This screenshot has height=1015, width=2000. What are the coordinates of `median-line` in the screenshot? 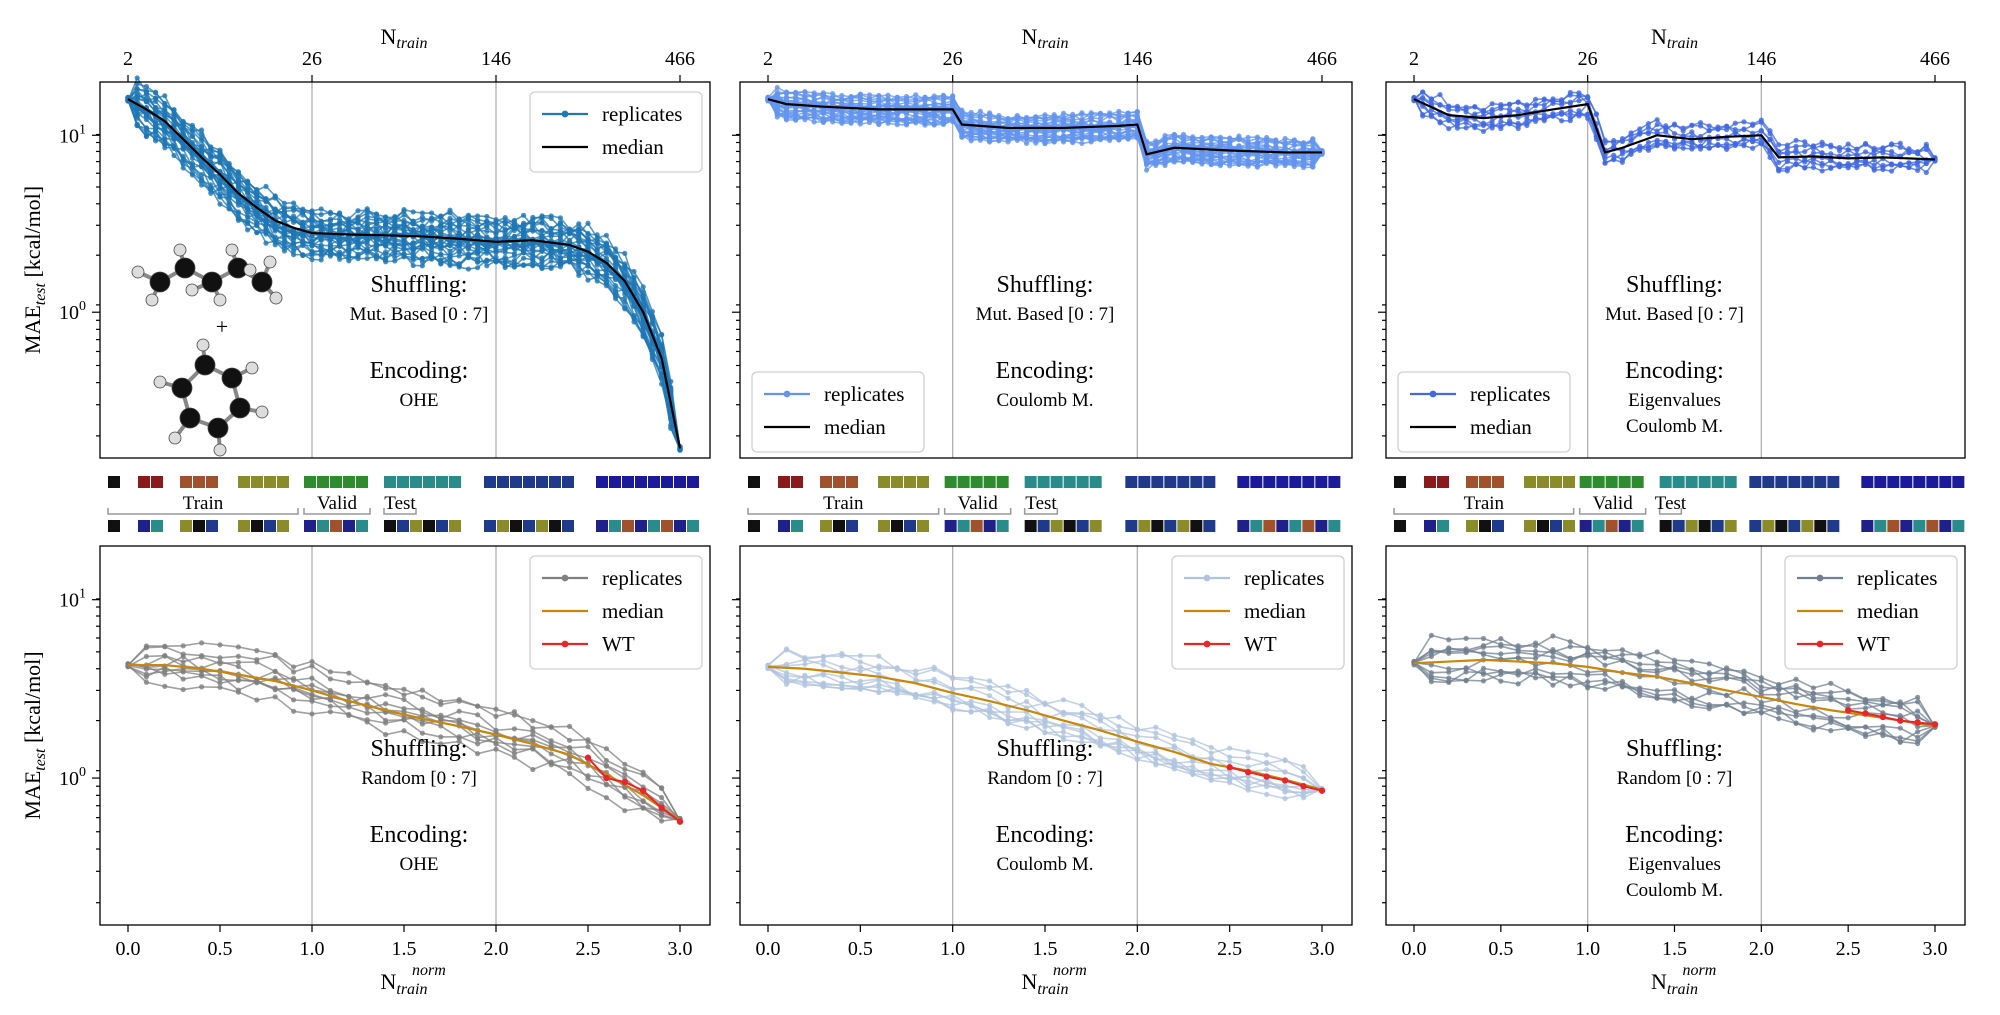 It's located at (404, 273).